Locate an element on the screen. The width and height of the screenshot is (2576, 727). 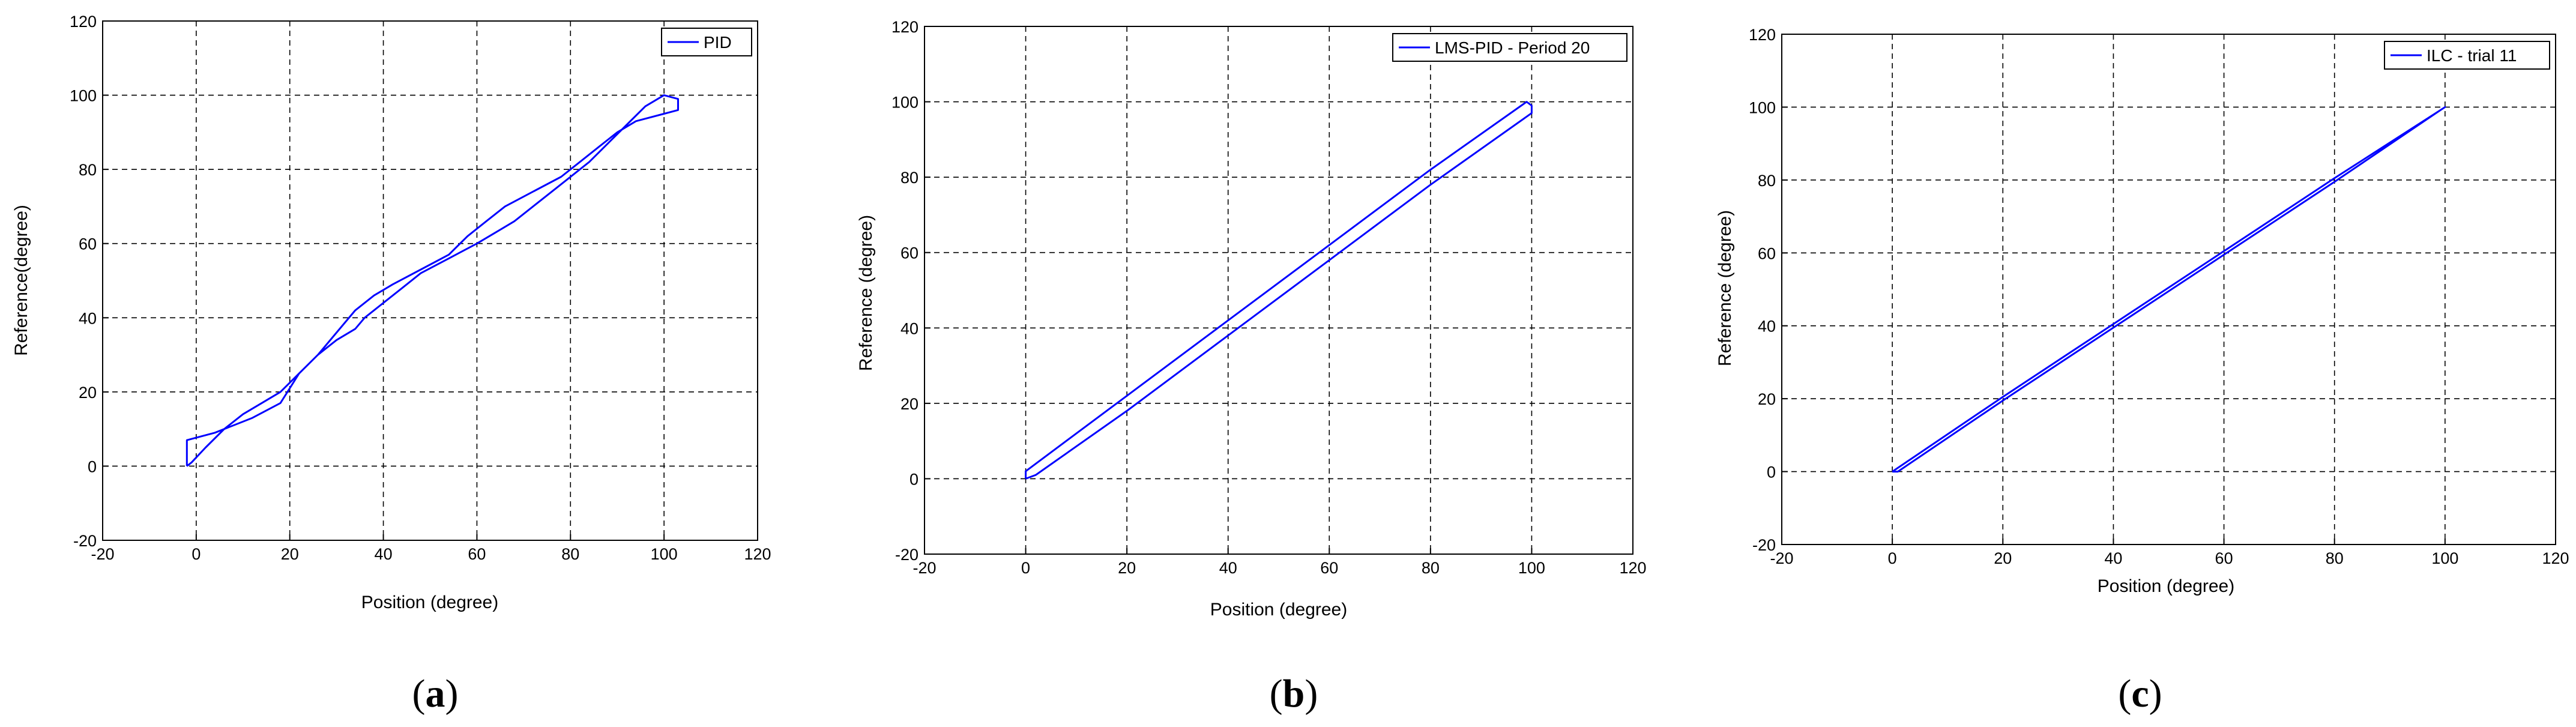
series-group-a is located at coordinates (432, 280).